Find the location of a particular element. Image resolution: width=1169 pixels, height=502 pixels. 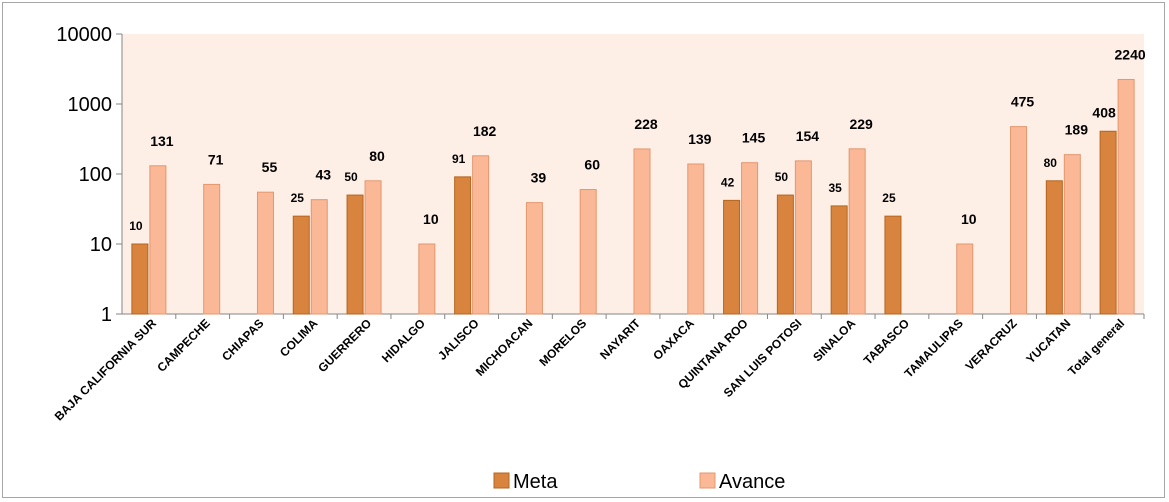

legend-label: Avance is located at coordinates (752, 482).